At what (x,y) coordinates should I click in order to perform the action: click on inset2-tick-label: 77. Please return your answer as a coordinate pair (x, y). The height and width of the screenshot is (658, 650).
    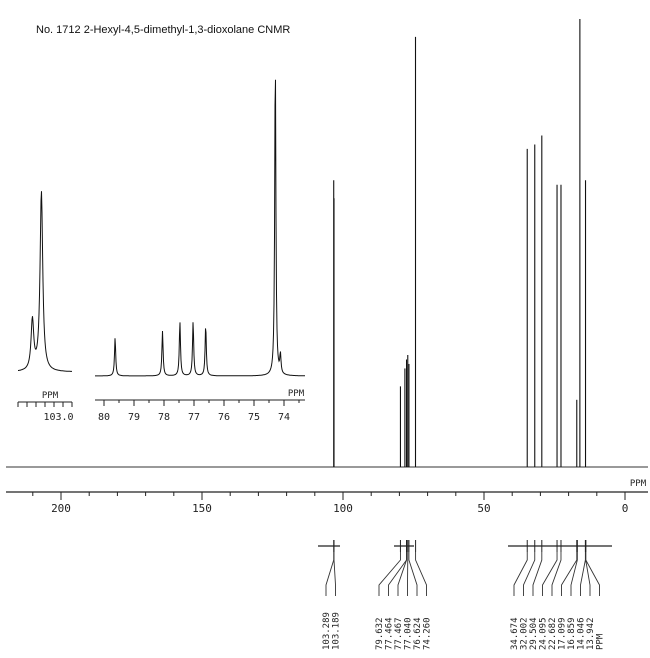
    Looking at the image, I should click on (194, 417).